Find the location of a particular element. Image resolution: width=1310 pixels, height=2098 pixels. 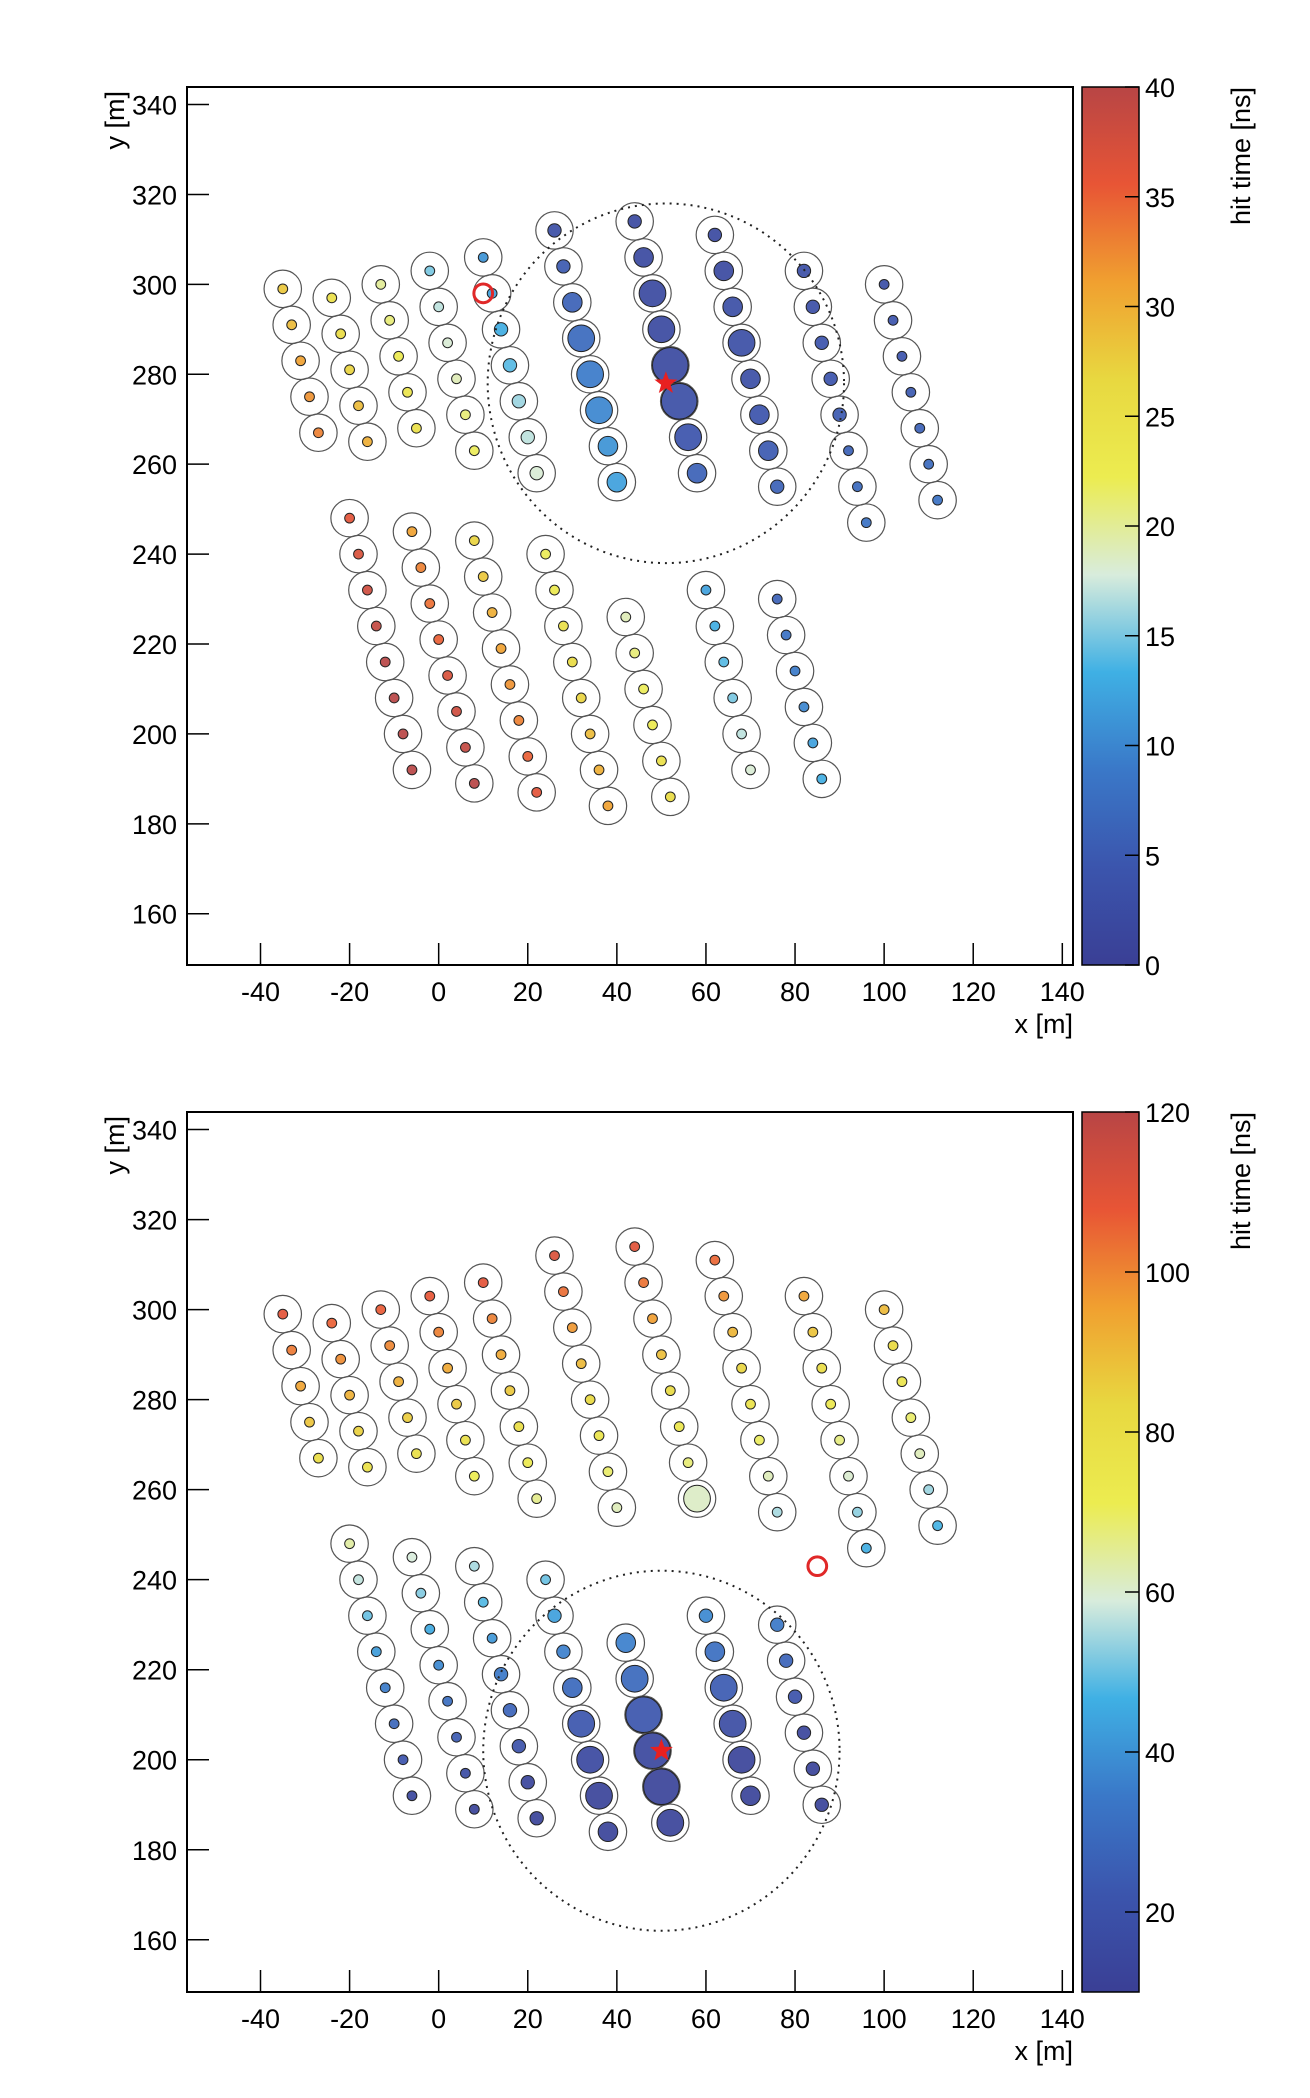

y-tick-label: 320 is located at coordinates (154, 1221).